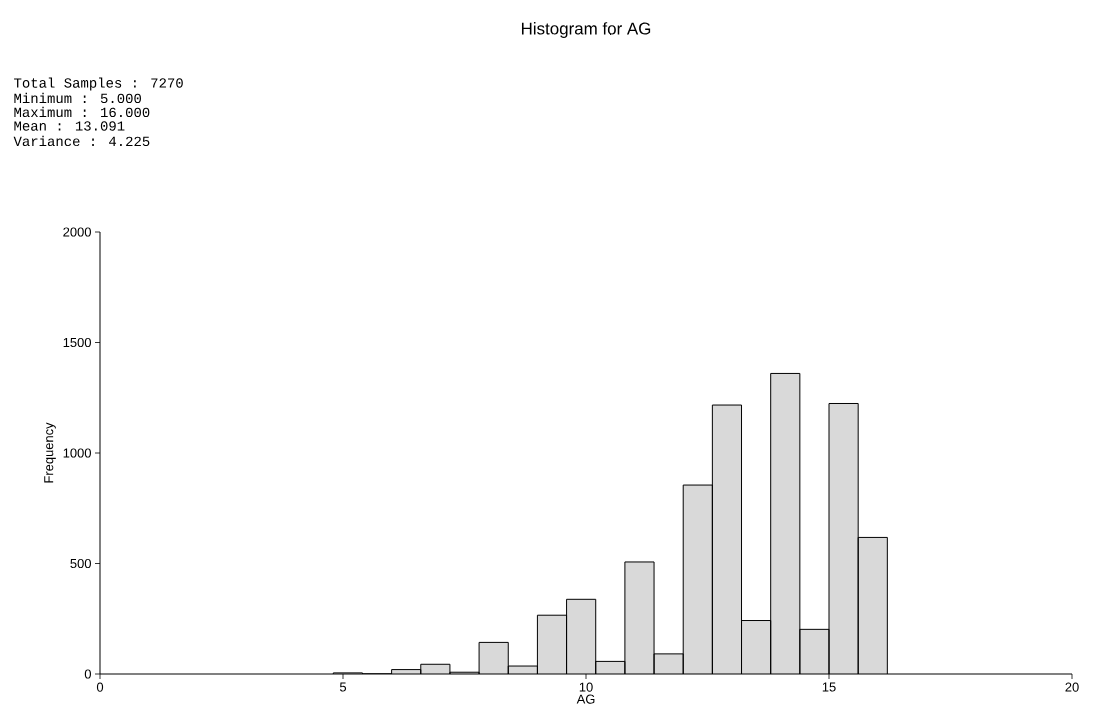 The width and height of the screenshot is (1093, 727). Describe the element at coordinates (77, 453) in the screenshot. I see `y-tick-label: 1000` at that location.